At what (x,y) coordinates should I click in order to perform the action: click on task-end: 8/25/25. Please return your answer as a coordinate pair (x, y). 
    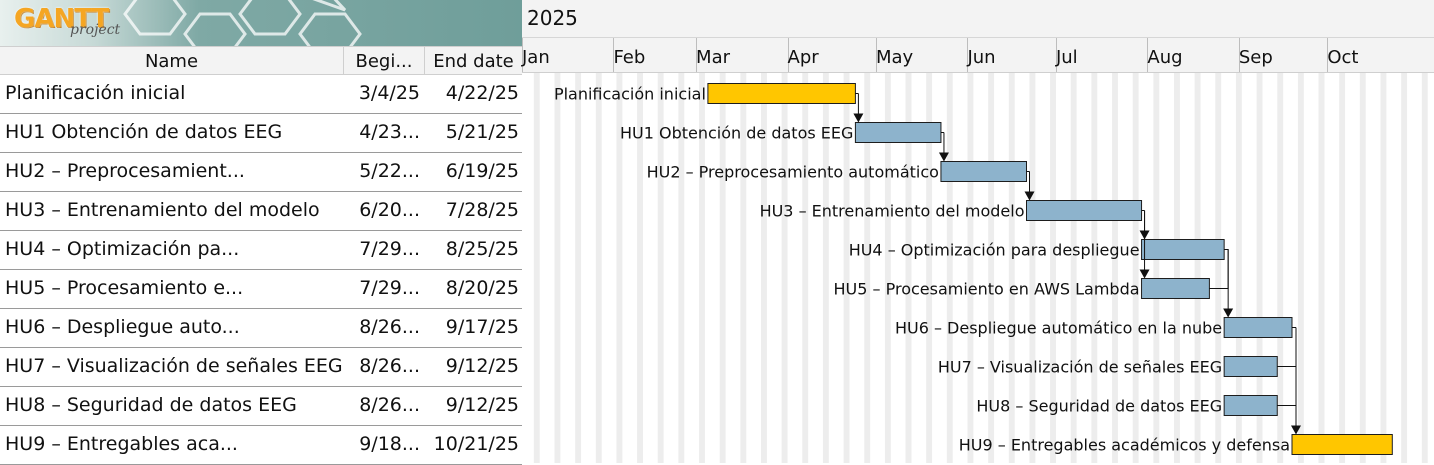
    Looking at the image, I should click on (482, 249).